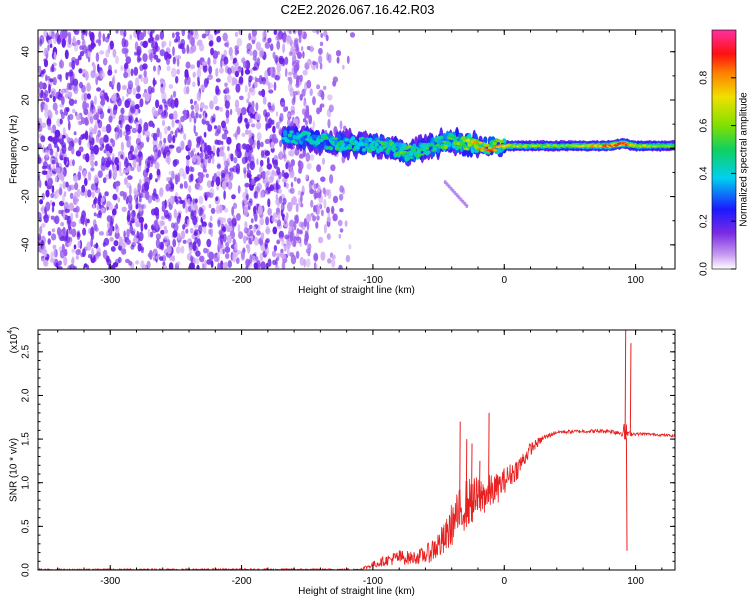 This screenshot has height=600, width=750. What do you see at coordinates (724, 149) in the screenshot?
I see `colorbar-gradient` at bounding box center [724, 149].